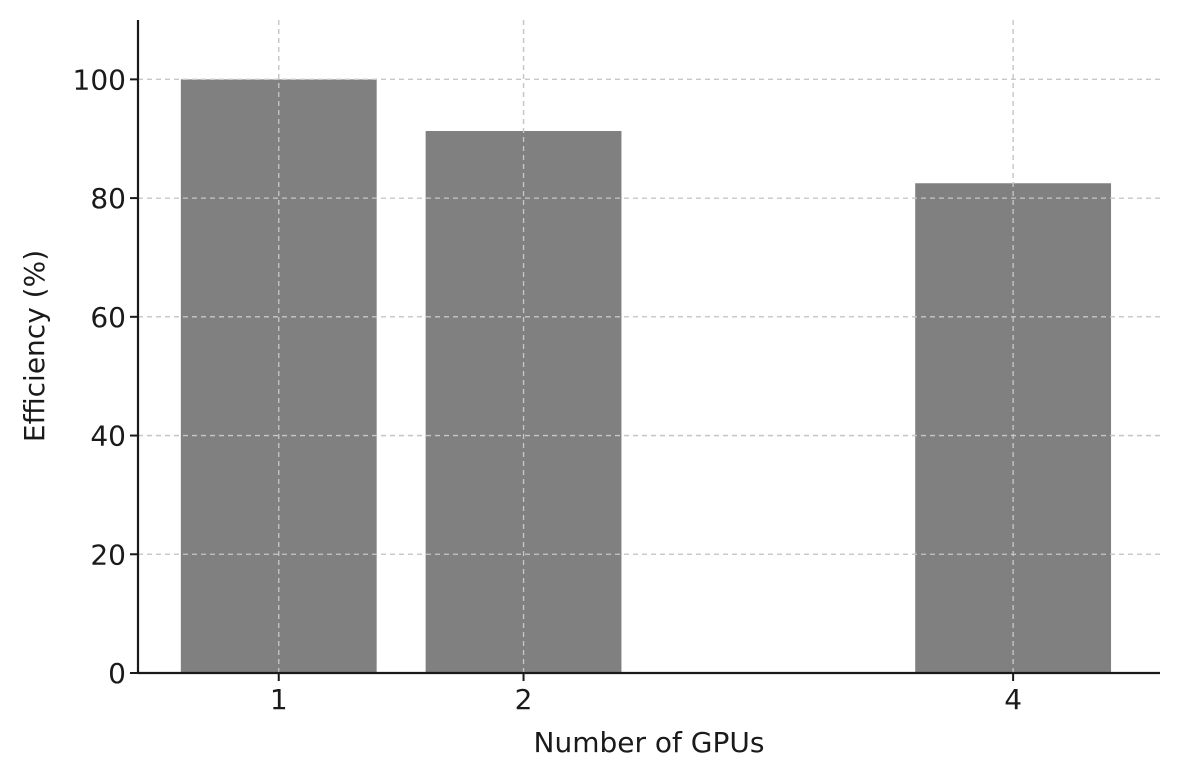 Image resolution: width=1180 pixels, height=780 pixels. What do you see at coordinates (108, 198) in the screenshot?
I see `y-tick-label: 80` at bounding box center [108, 198].